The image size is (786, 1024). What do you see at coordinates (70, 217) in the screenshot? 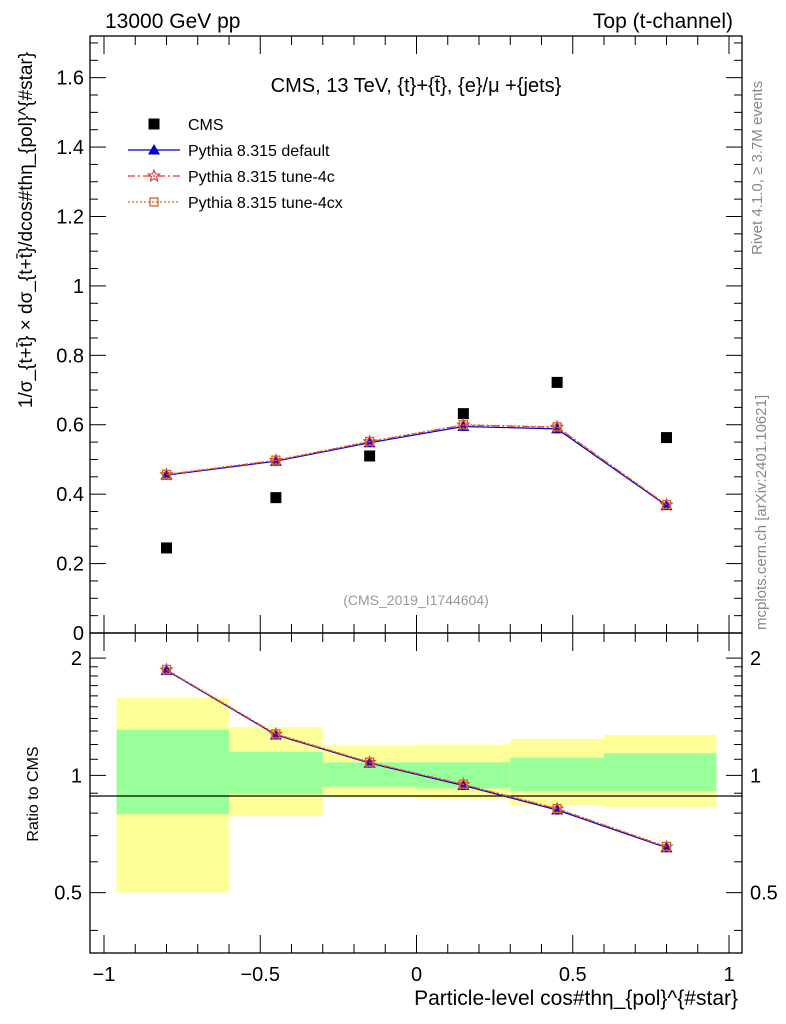
I see `main-ytick-label-6: 1.2` at bounding box center [70, 217].